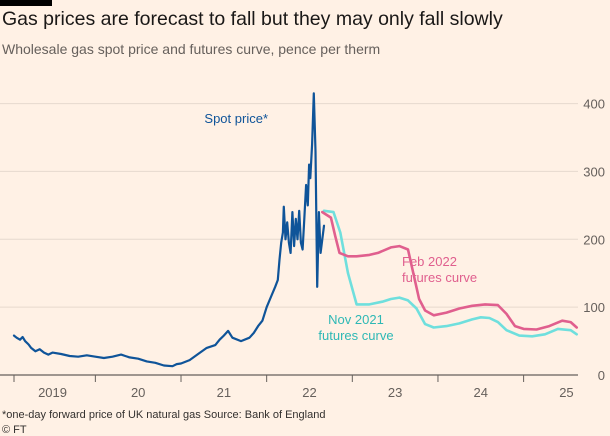 The width and height of the screenshot is (610, 436). Describe the element at coordinates (52, 392) in the screenshot. I see `x-tick-label: 2019` at that location.